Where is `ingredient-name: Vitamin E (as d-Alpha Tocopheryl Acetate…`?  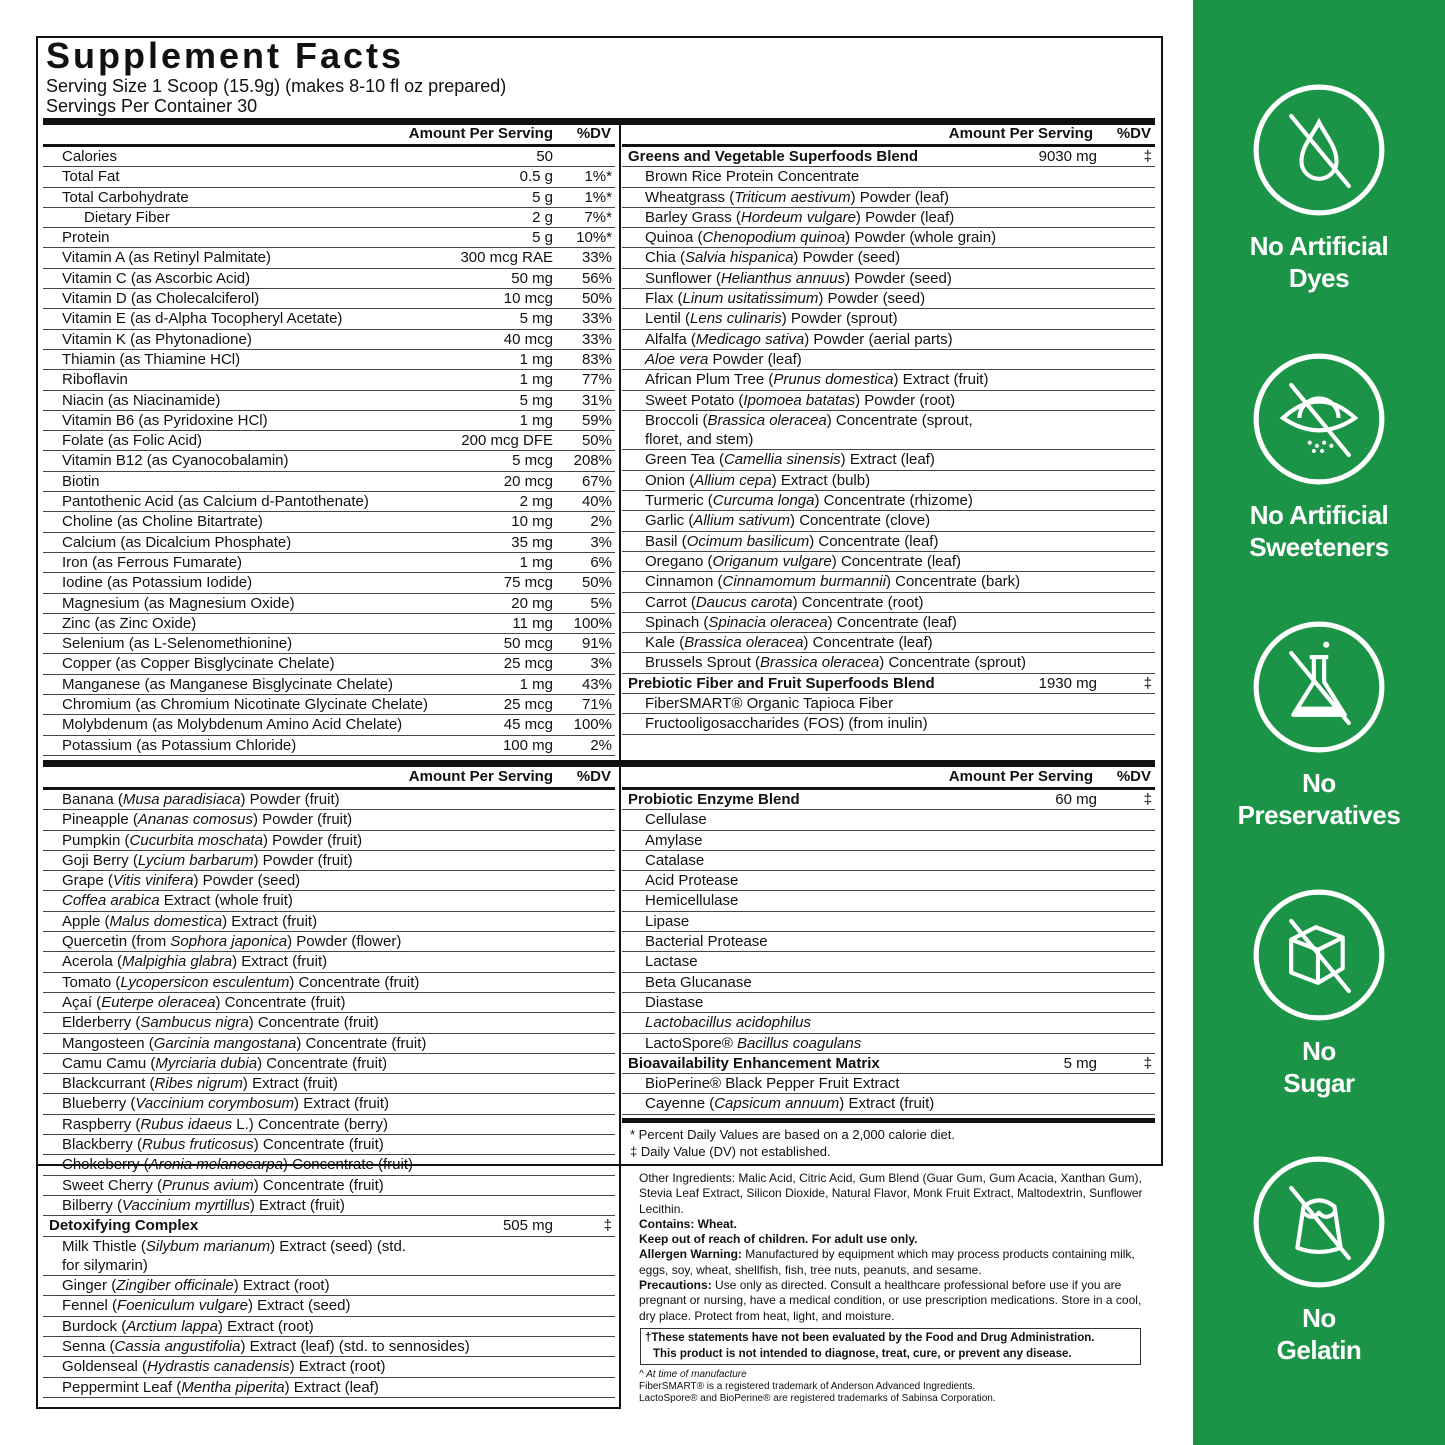 ingredient-name: Vitamin E (as d-Alpha Tocopheryl Acetate… is located at coordinates (278, 318).